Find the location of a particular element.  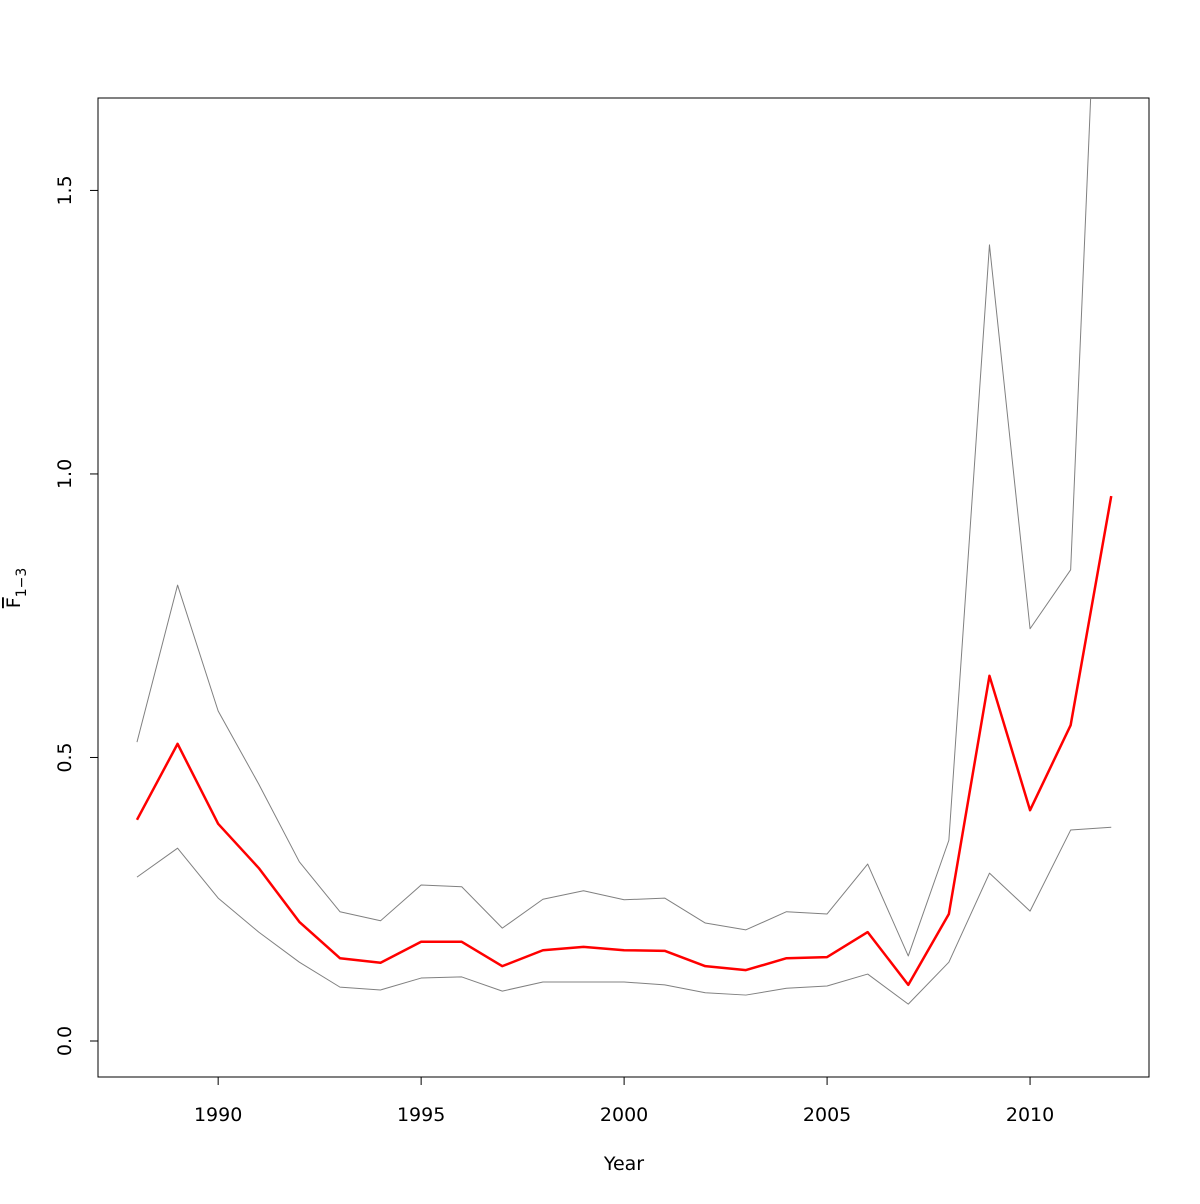

y-axis-label-sub: 1−3 is located at coordinates (22, 583).